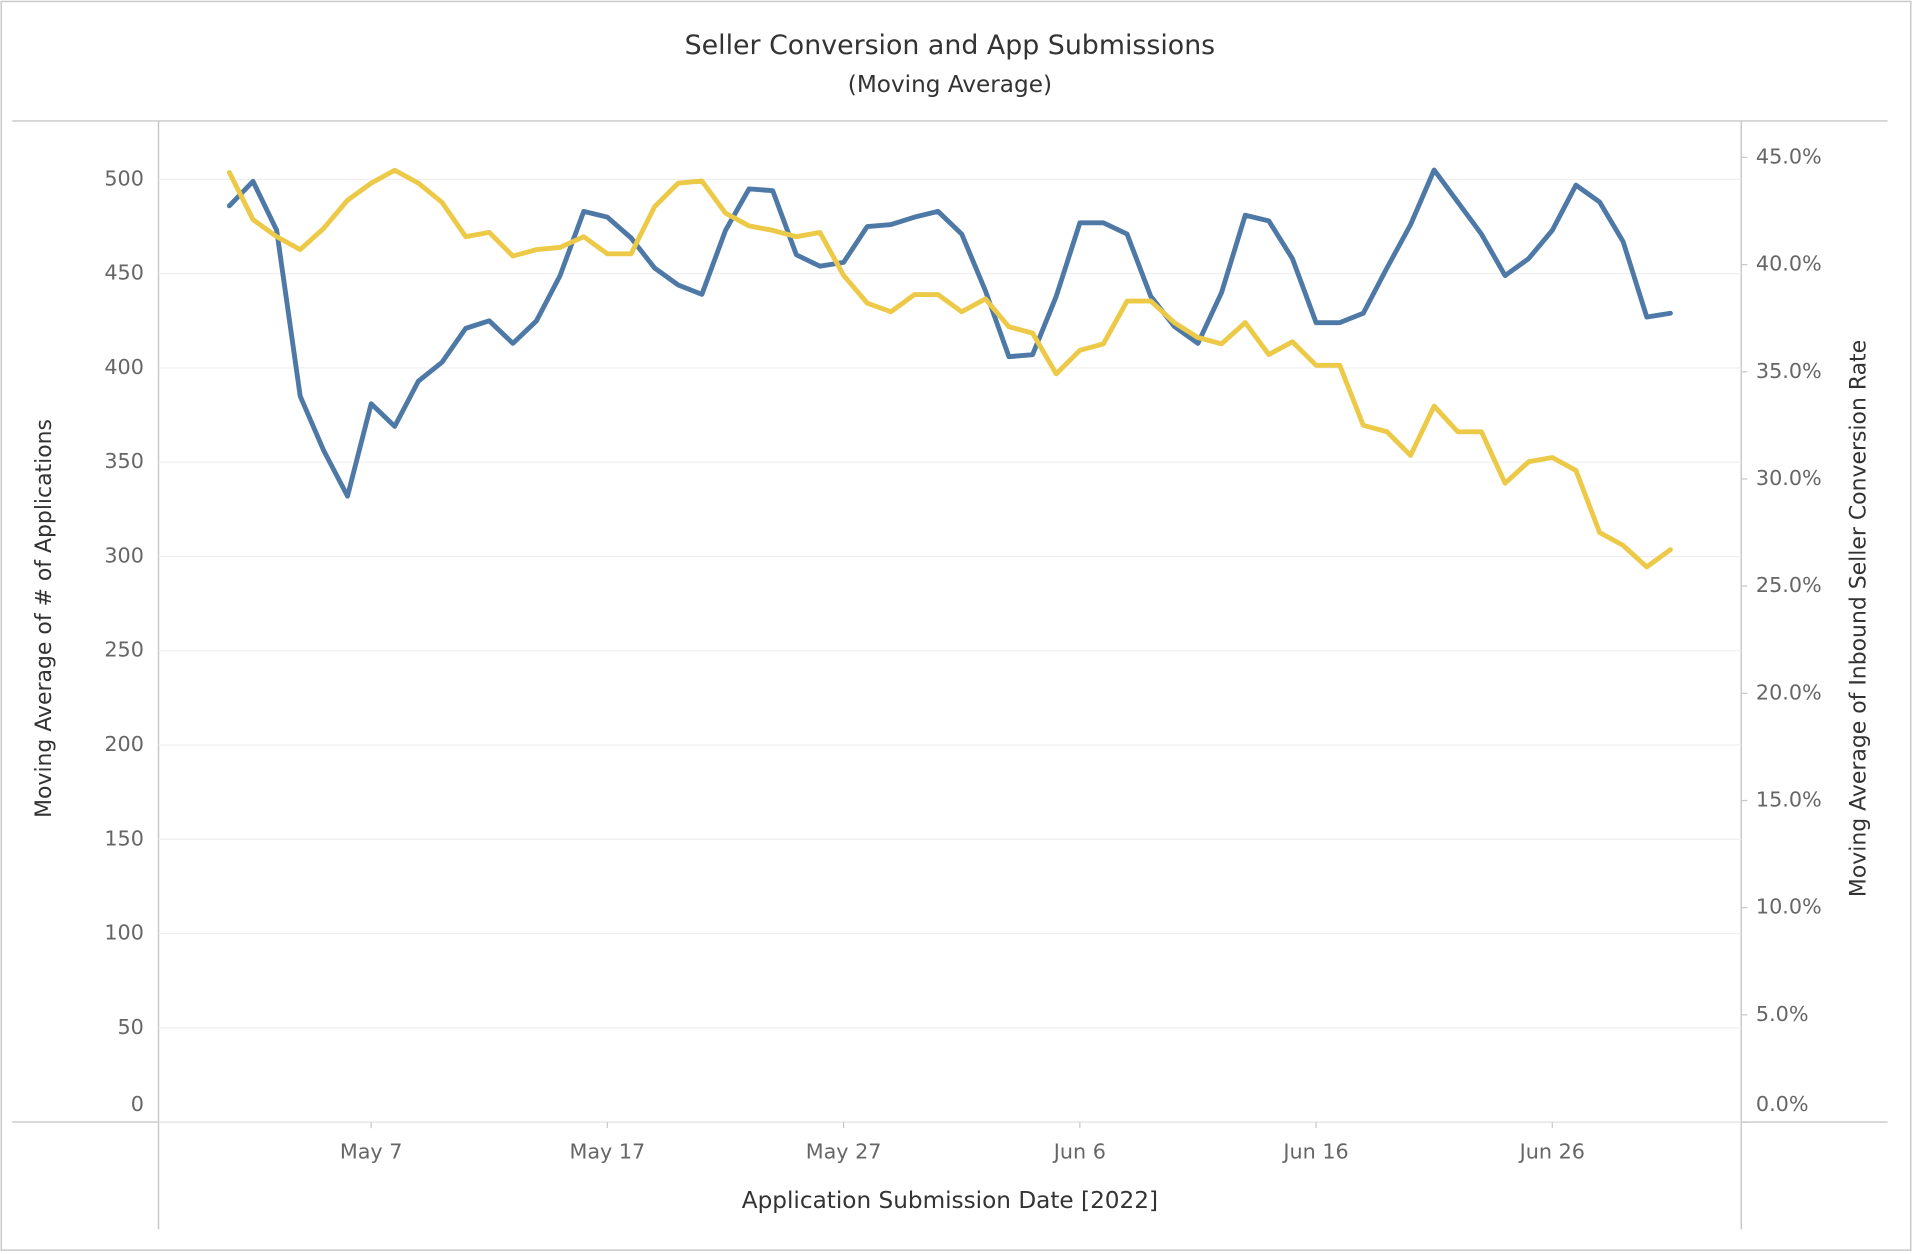 This screenshot has width=1912, height=1254. Describe the element at coordinates (124, 178) in the screenshot. I see `y-tick-label: 500` at that location.